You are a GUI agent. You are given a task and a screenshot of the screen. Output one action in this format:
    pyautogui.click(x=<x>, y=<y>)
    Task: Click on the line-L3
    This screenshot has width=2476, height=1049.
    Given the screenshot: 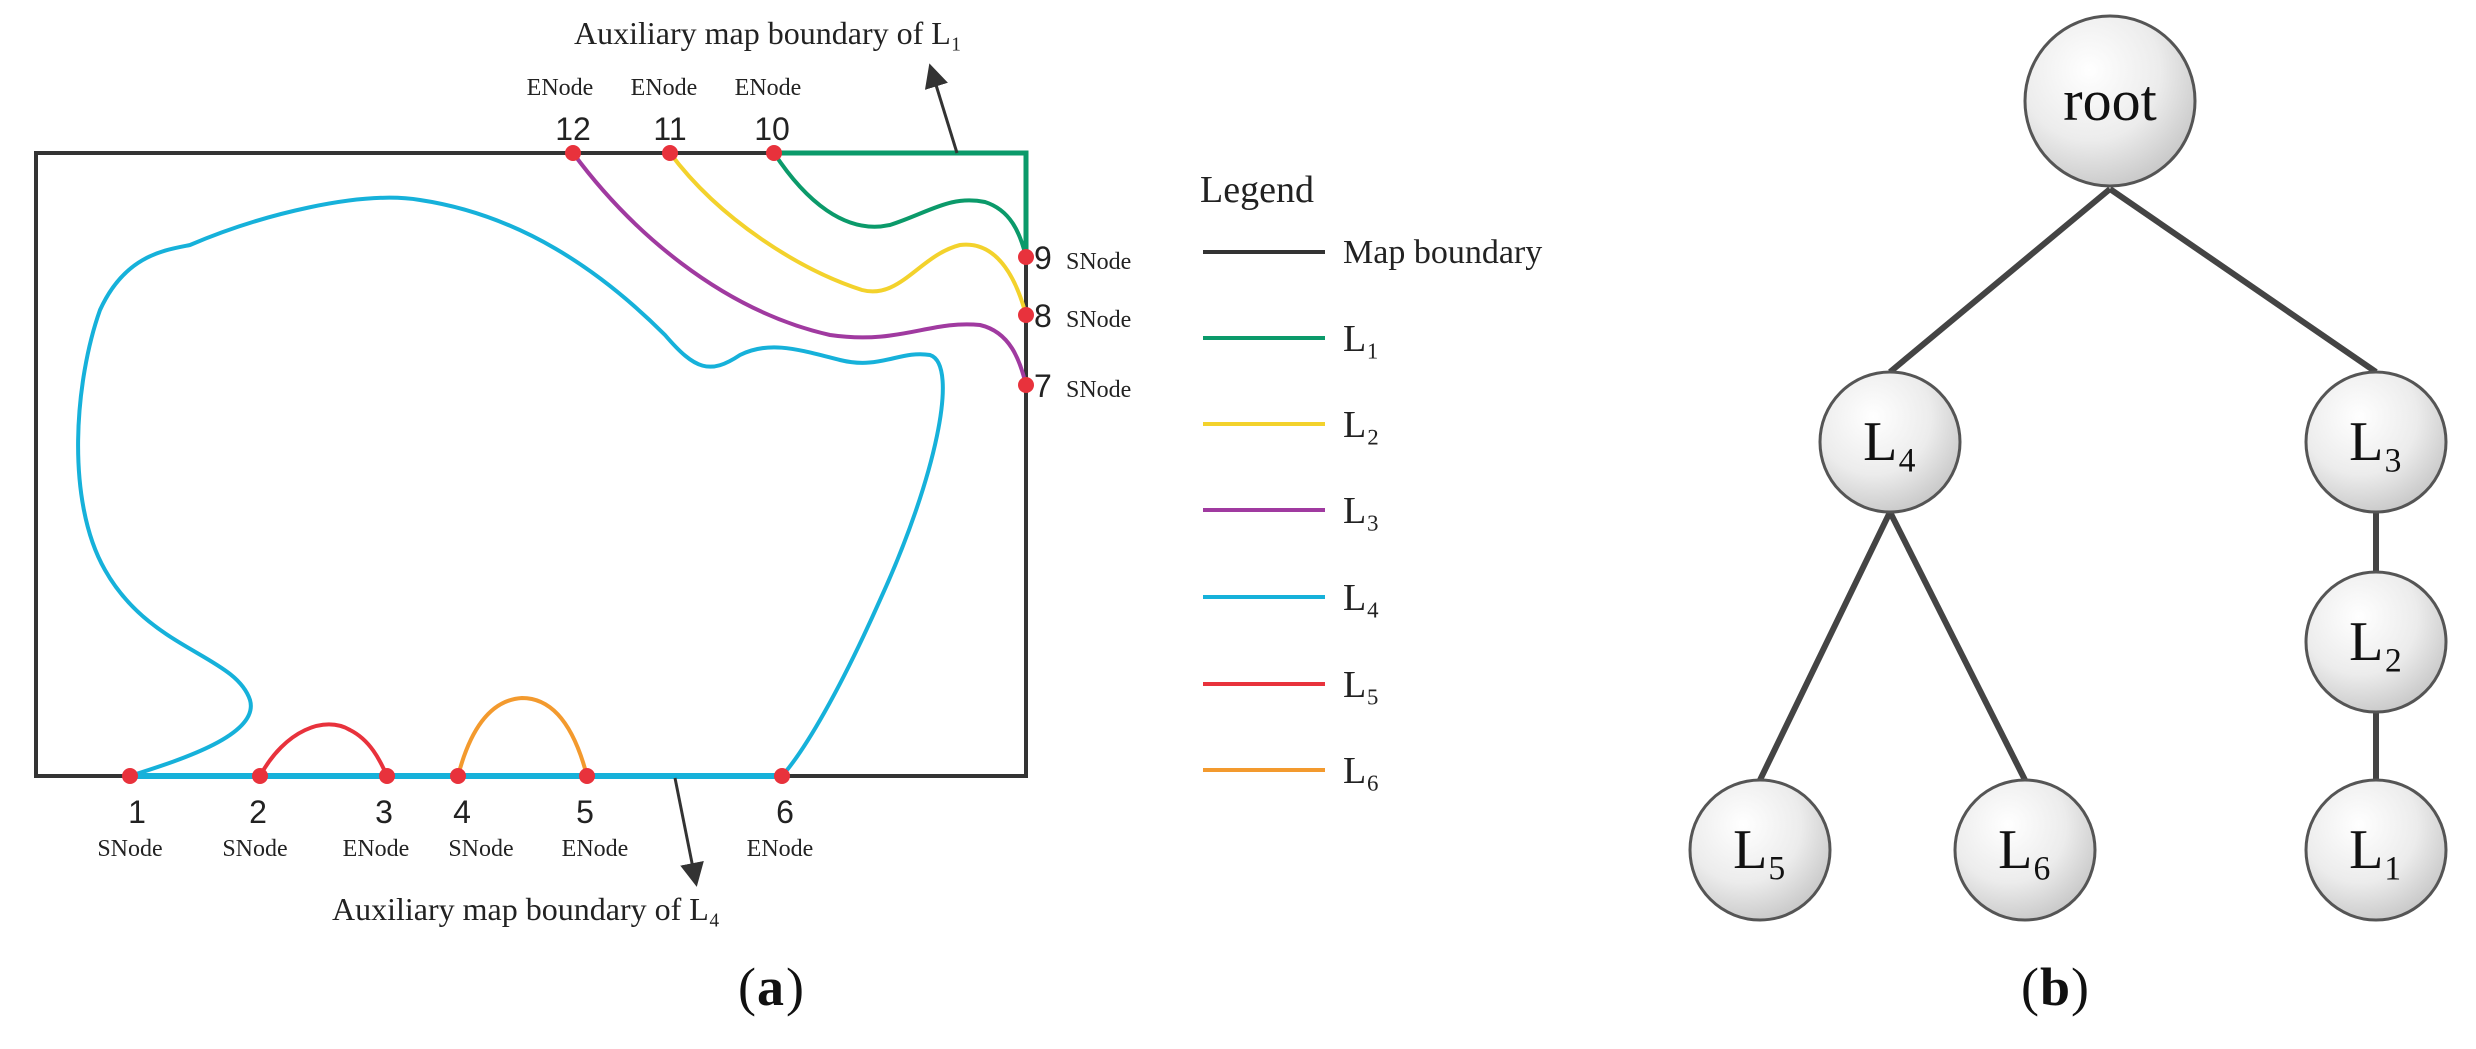 What is the action you would take?
    pyautogui.click(x=799, y=268)
    